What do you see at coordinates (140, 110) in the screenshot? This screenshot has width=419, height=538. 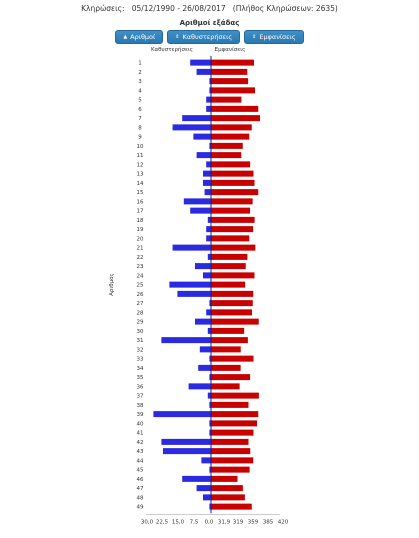 I see `category-label: 6` at bounding box center [140, 110].